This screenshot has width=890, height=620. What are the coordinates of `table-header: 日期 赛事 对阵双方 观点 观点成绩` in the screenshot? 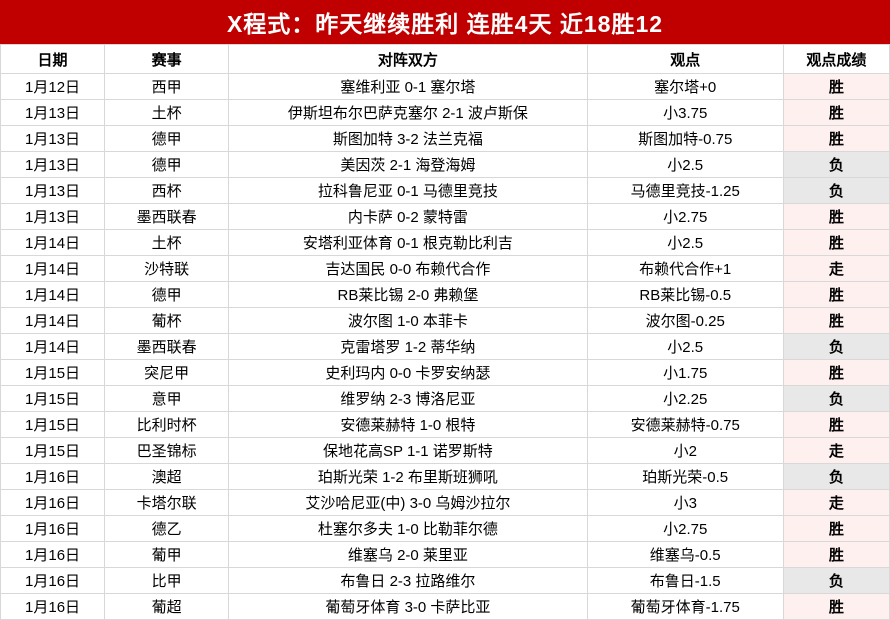 It's located at (445, 59).